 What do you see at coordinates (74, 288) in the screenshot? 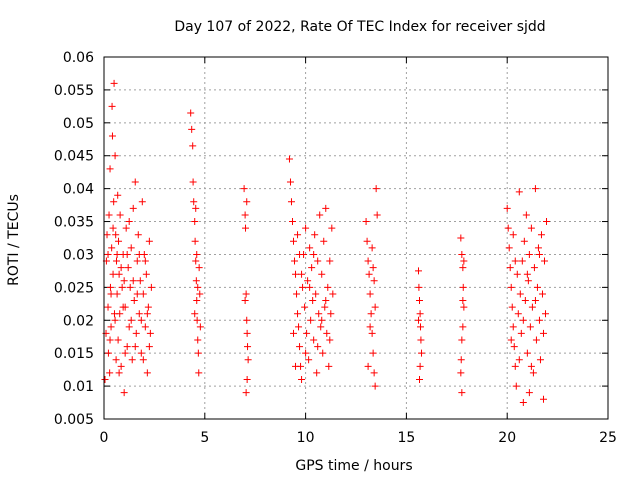
I see `y-tick-label: 0.025` at bounding box center [74, 288].